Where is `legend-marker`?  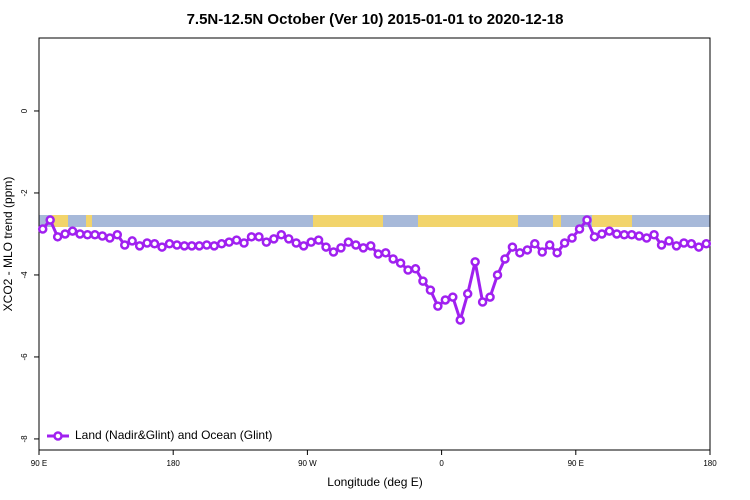
legend-marker is located at coordinates (58, 436).